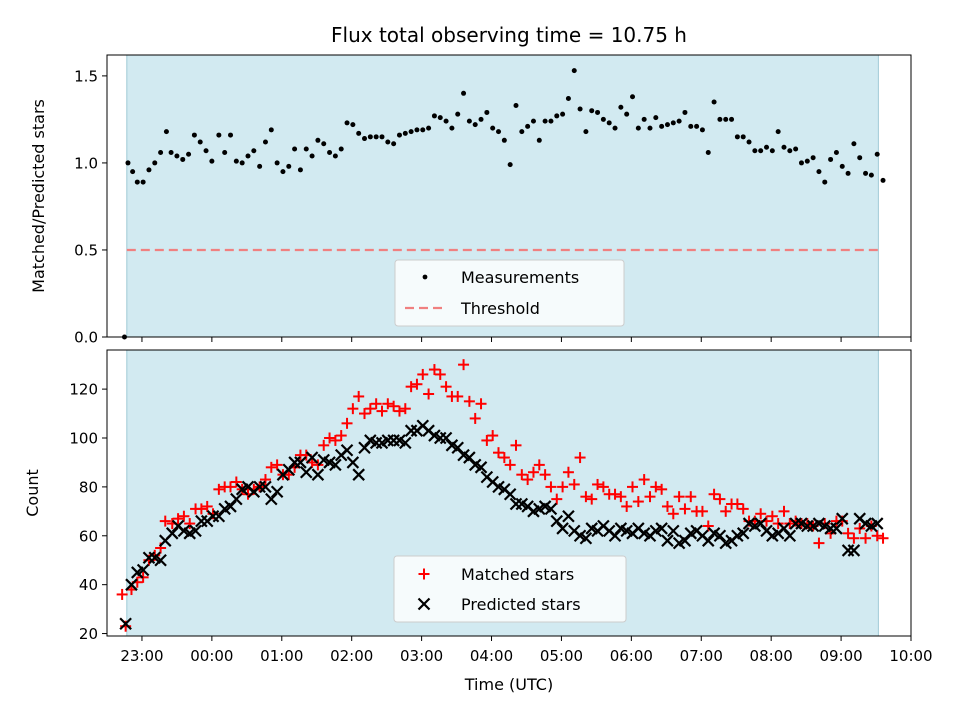 The height and width of the screenshot is (720, 960). I want to click on count-y-ticks: 20 40 60 80 100 120, so click(88, 512).